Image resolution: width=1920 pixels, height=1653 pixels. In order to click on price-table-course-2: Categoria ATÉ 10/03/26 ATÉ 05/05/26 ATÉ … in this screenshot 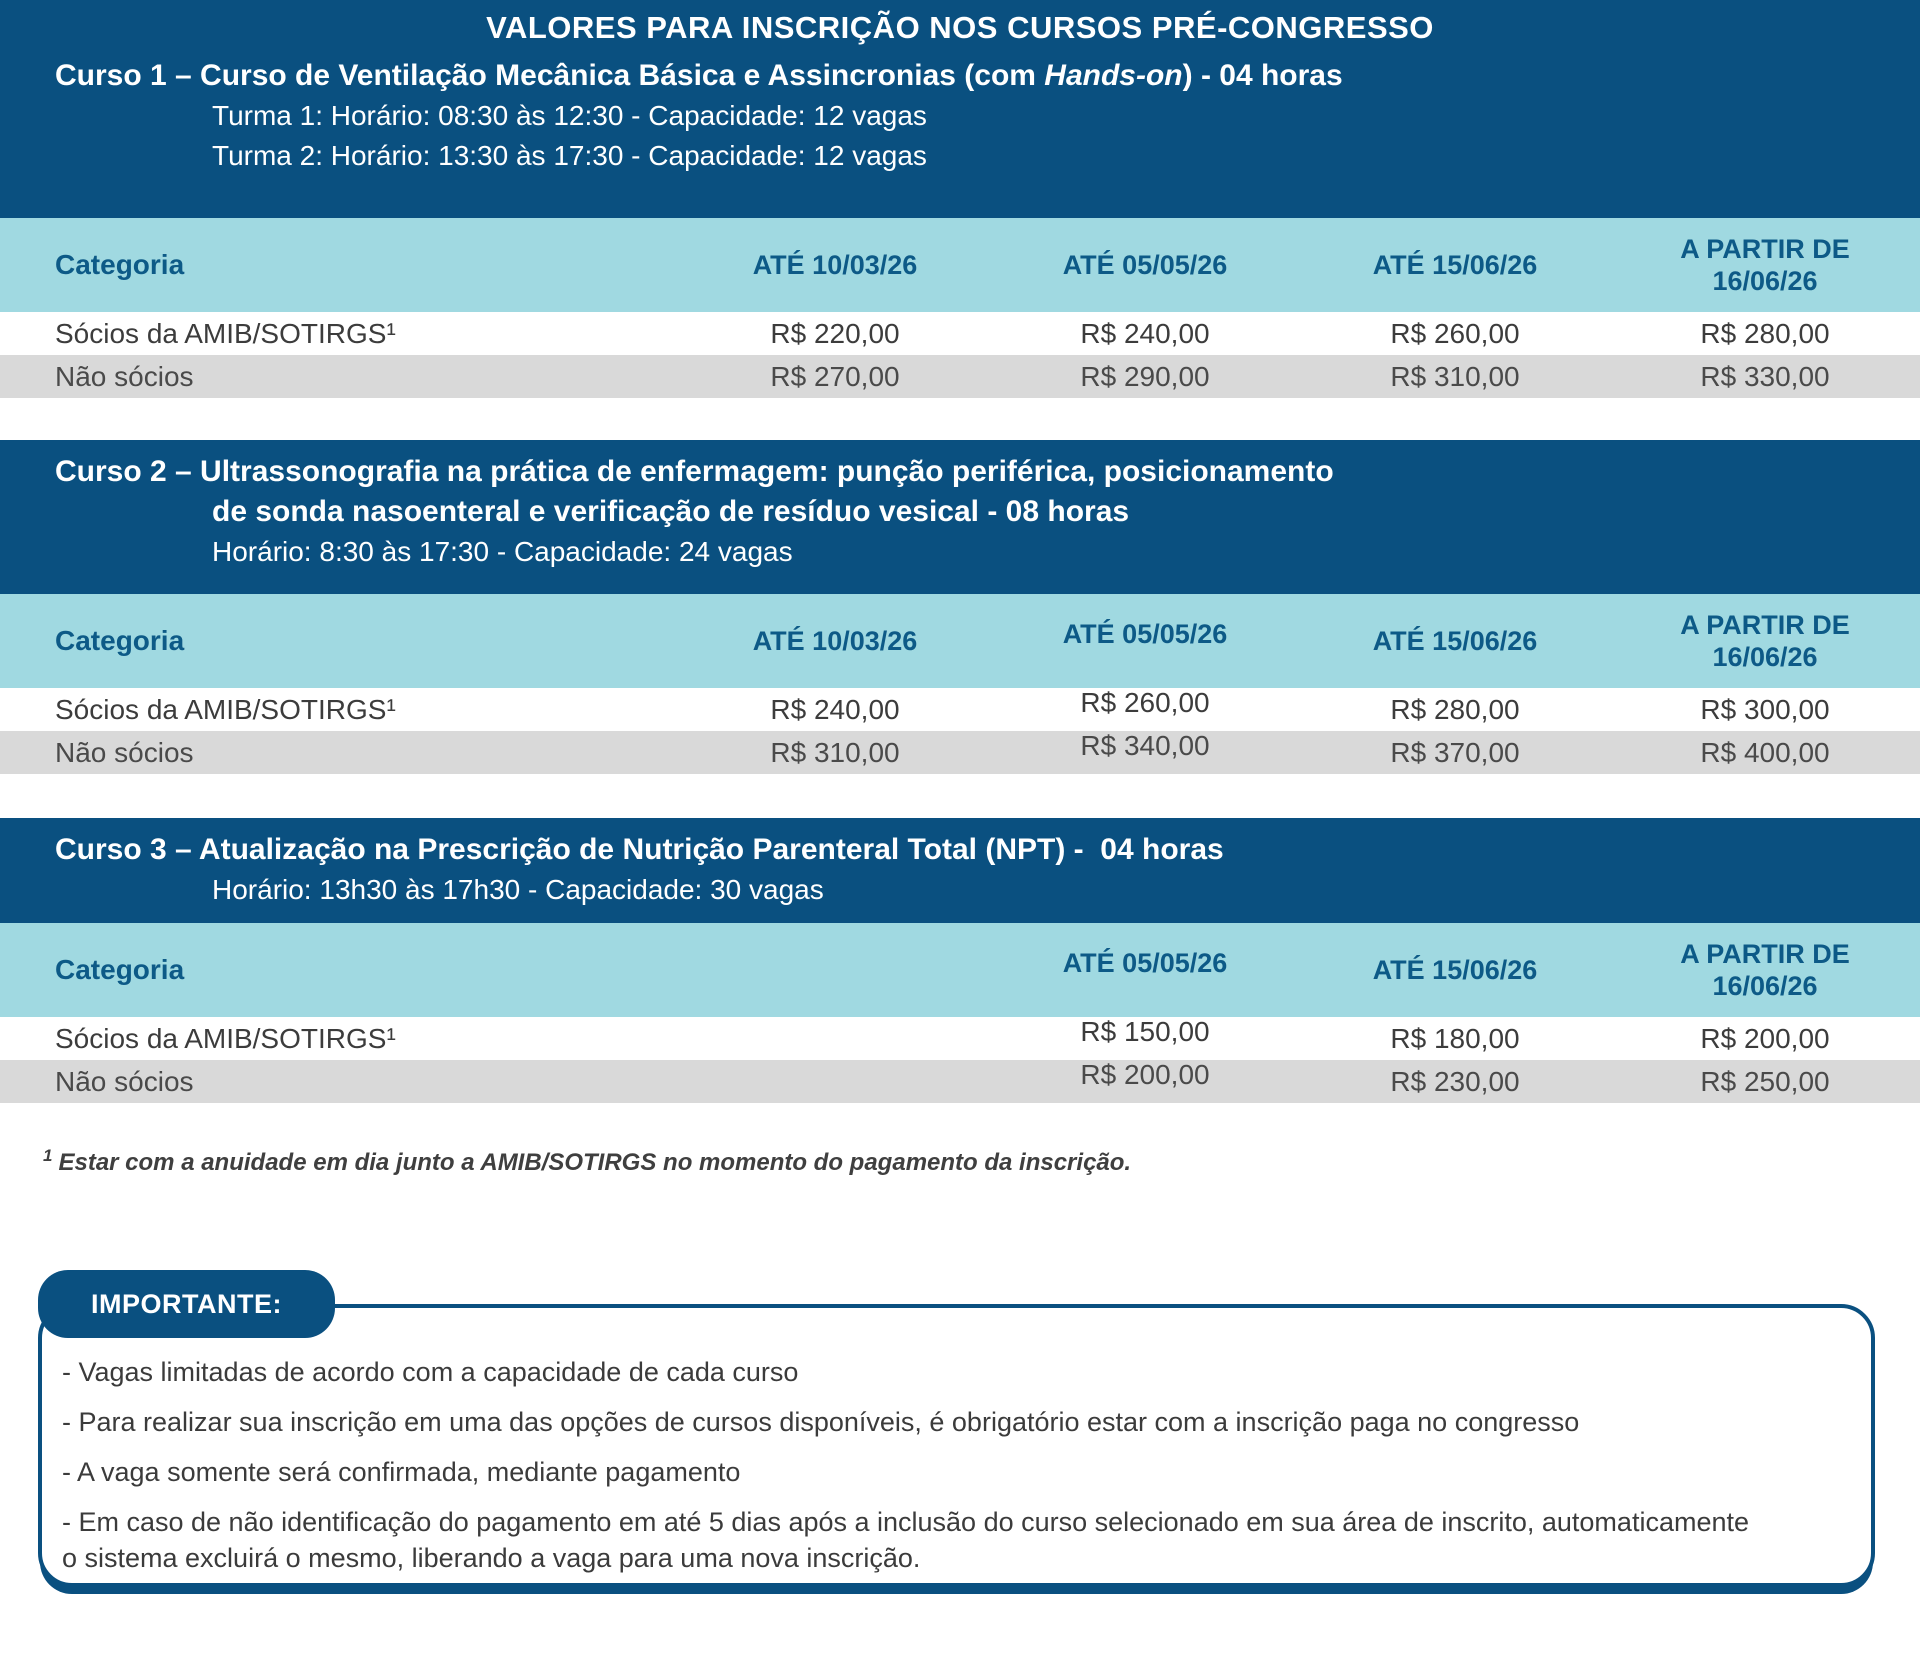, I will do `click(960, 684)`.